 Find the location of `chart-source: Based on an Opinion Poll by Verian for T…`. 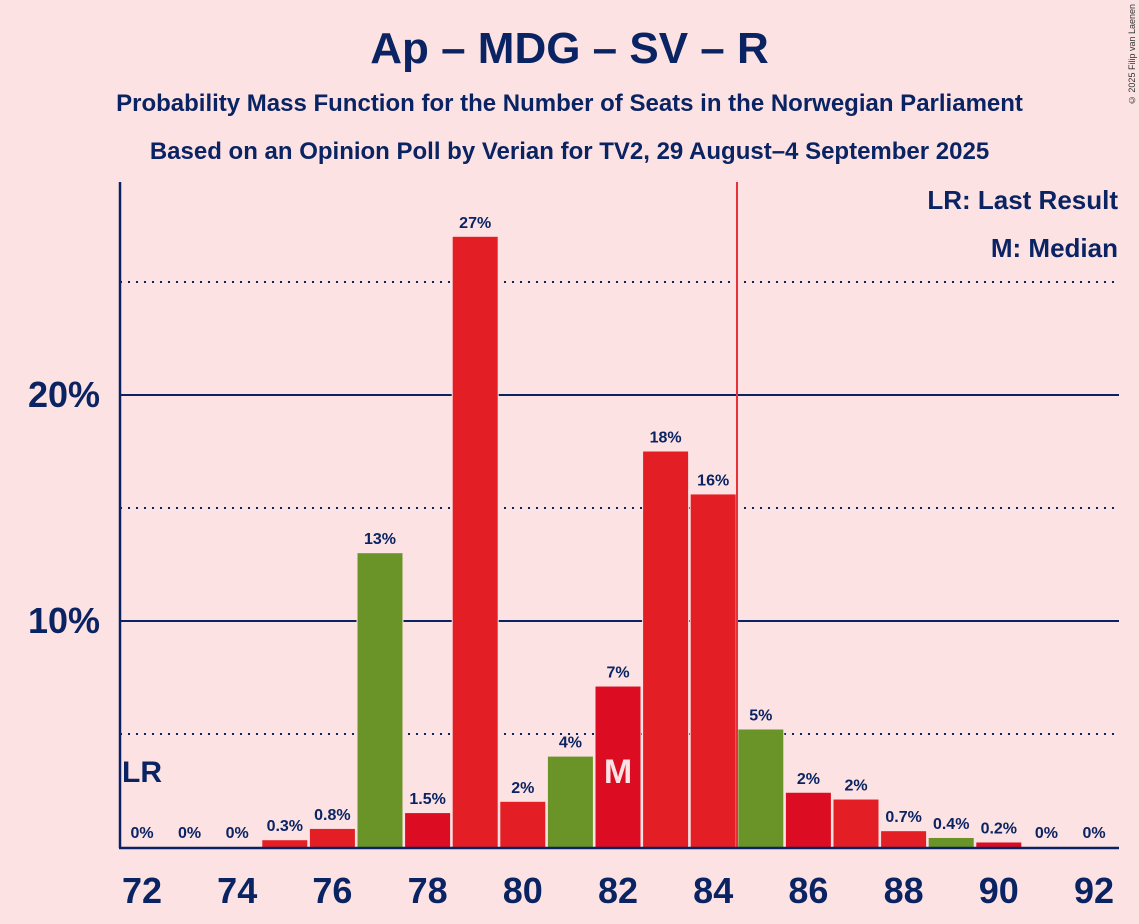

chart-source: Based on an Opinion Poll by Verian for T… is located at coordinates (569, 151).